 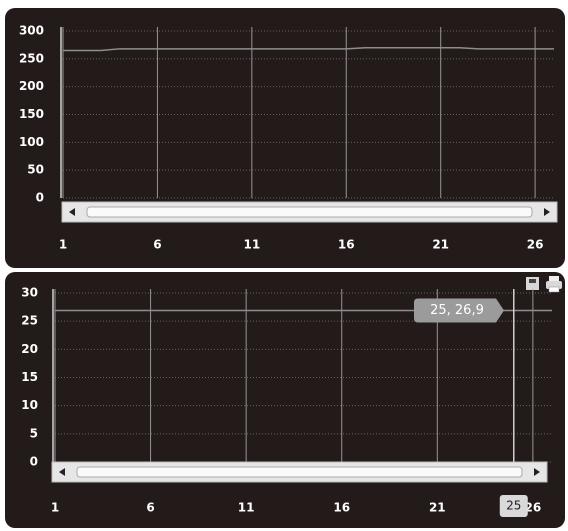 What do you see at coordinates (532, 283) in the screenshot?
I see `save-icon` at bounding box center [532, 283].